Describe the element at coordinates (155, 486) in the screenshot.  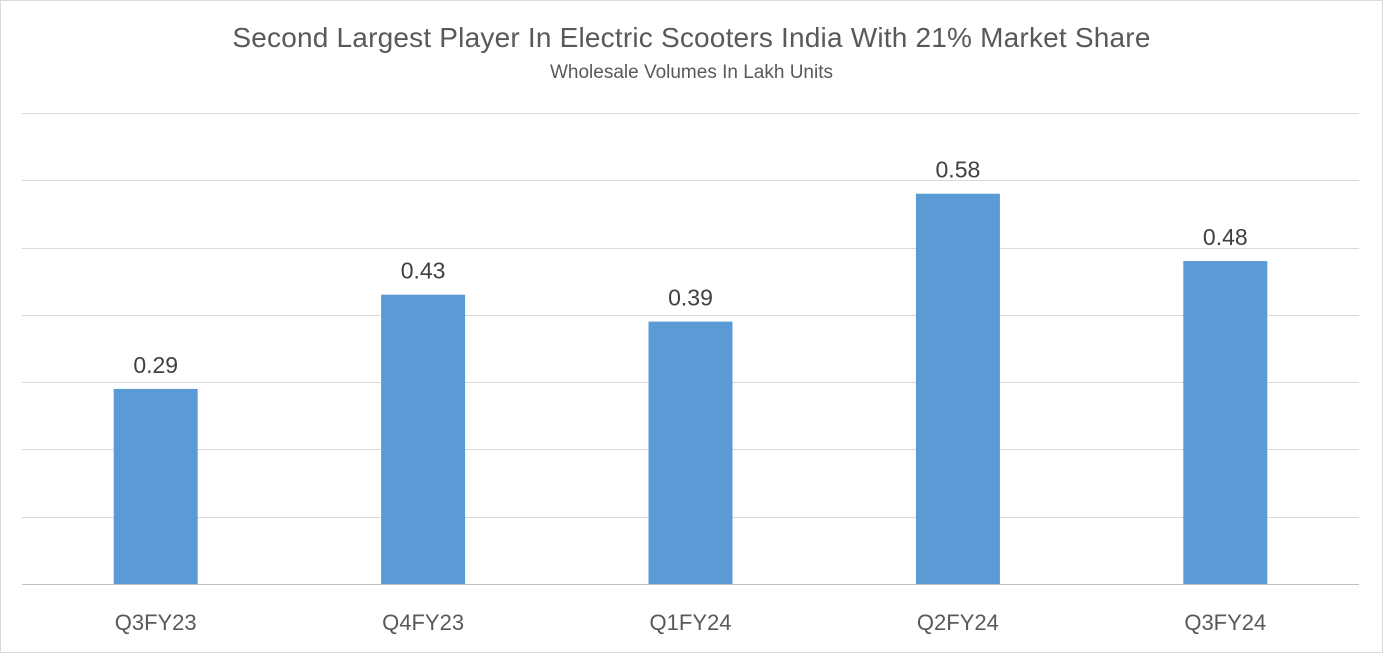
I see `bar-q3fy23` at that location.